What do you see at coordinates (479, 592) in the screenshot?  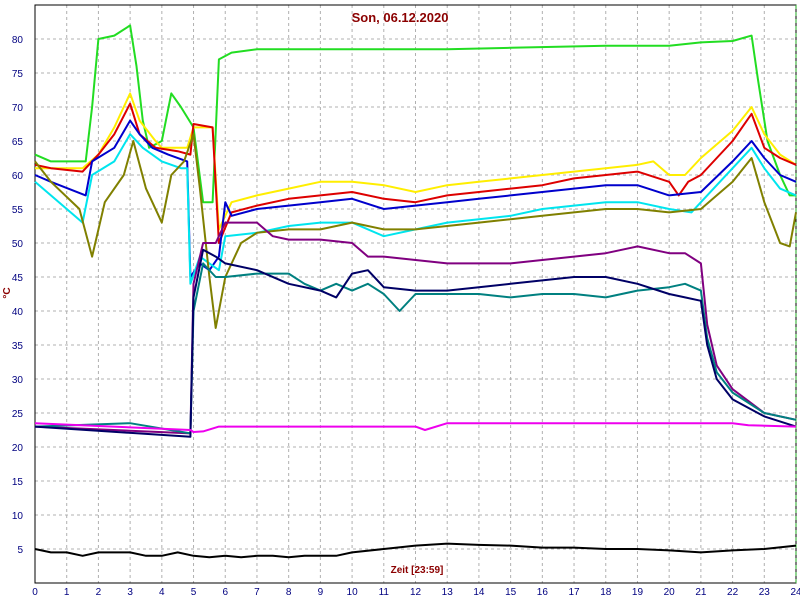 I see `x-tick-label: 14` at bounding box center [479, 592].